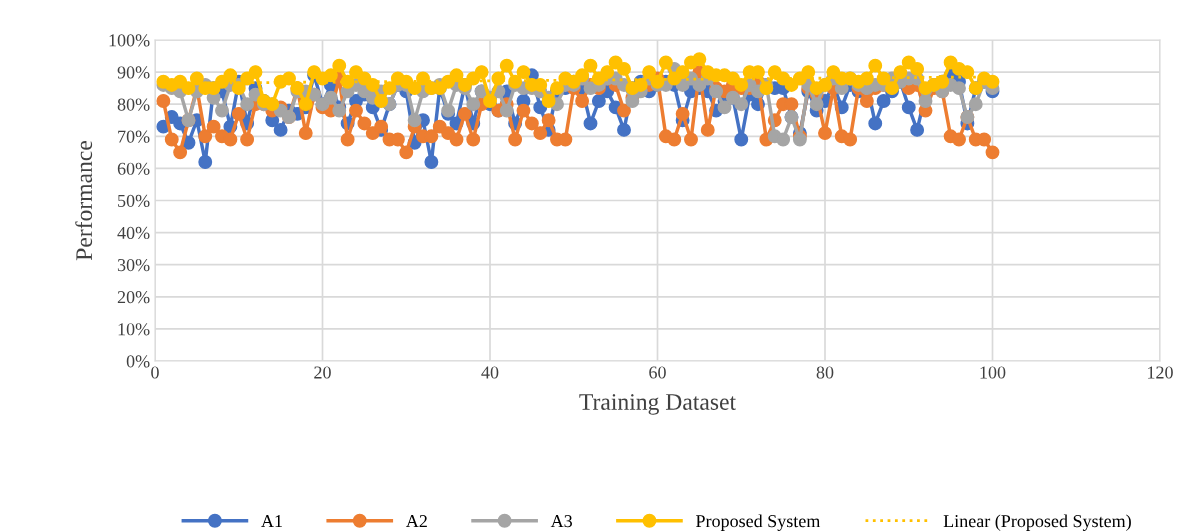 The image size is (1196, 531). Describe the element at coordinates (825, 372) in the screenshot. I see `x-tick-label: 80` at that location.